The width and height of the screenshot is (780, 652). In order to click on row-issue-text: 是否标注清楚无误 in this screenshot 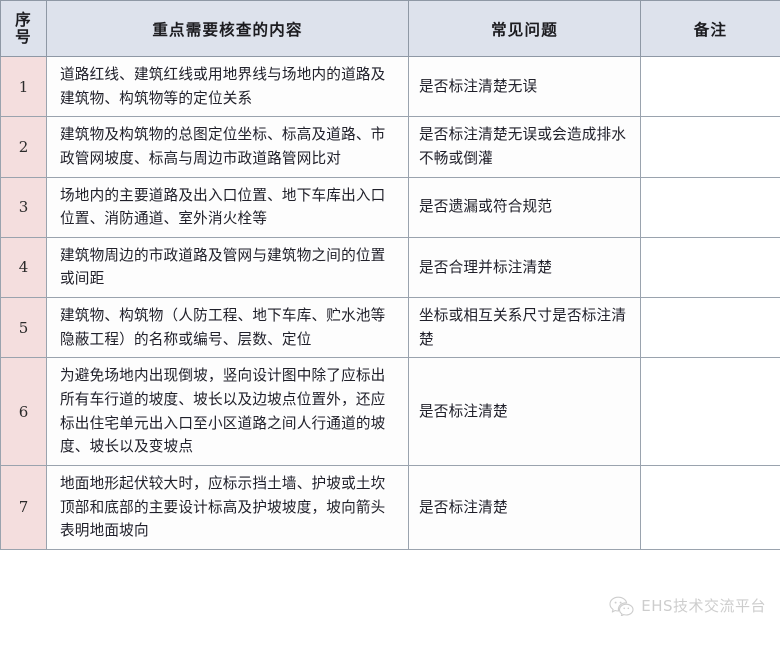, I will do `click(478, 86)`.